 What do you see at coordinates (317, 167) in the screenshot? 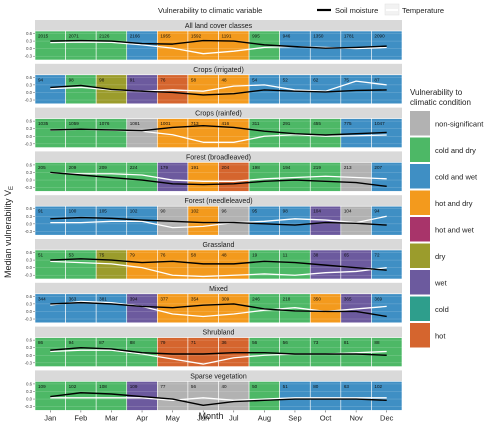
I see `count-label: 219` at bounding box center [317, 167].